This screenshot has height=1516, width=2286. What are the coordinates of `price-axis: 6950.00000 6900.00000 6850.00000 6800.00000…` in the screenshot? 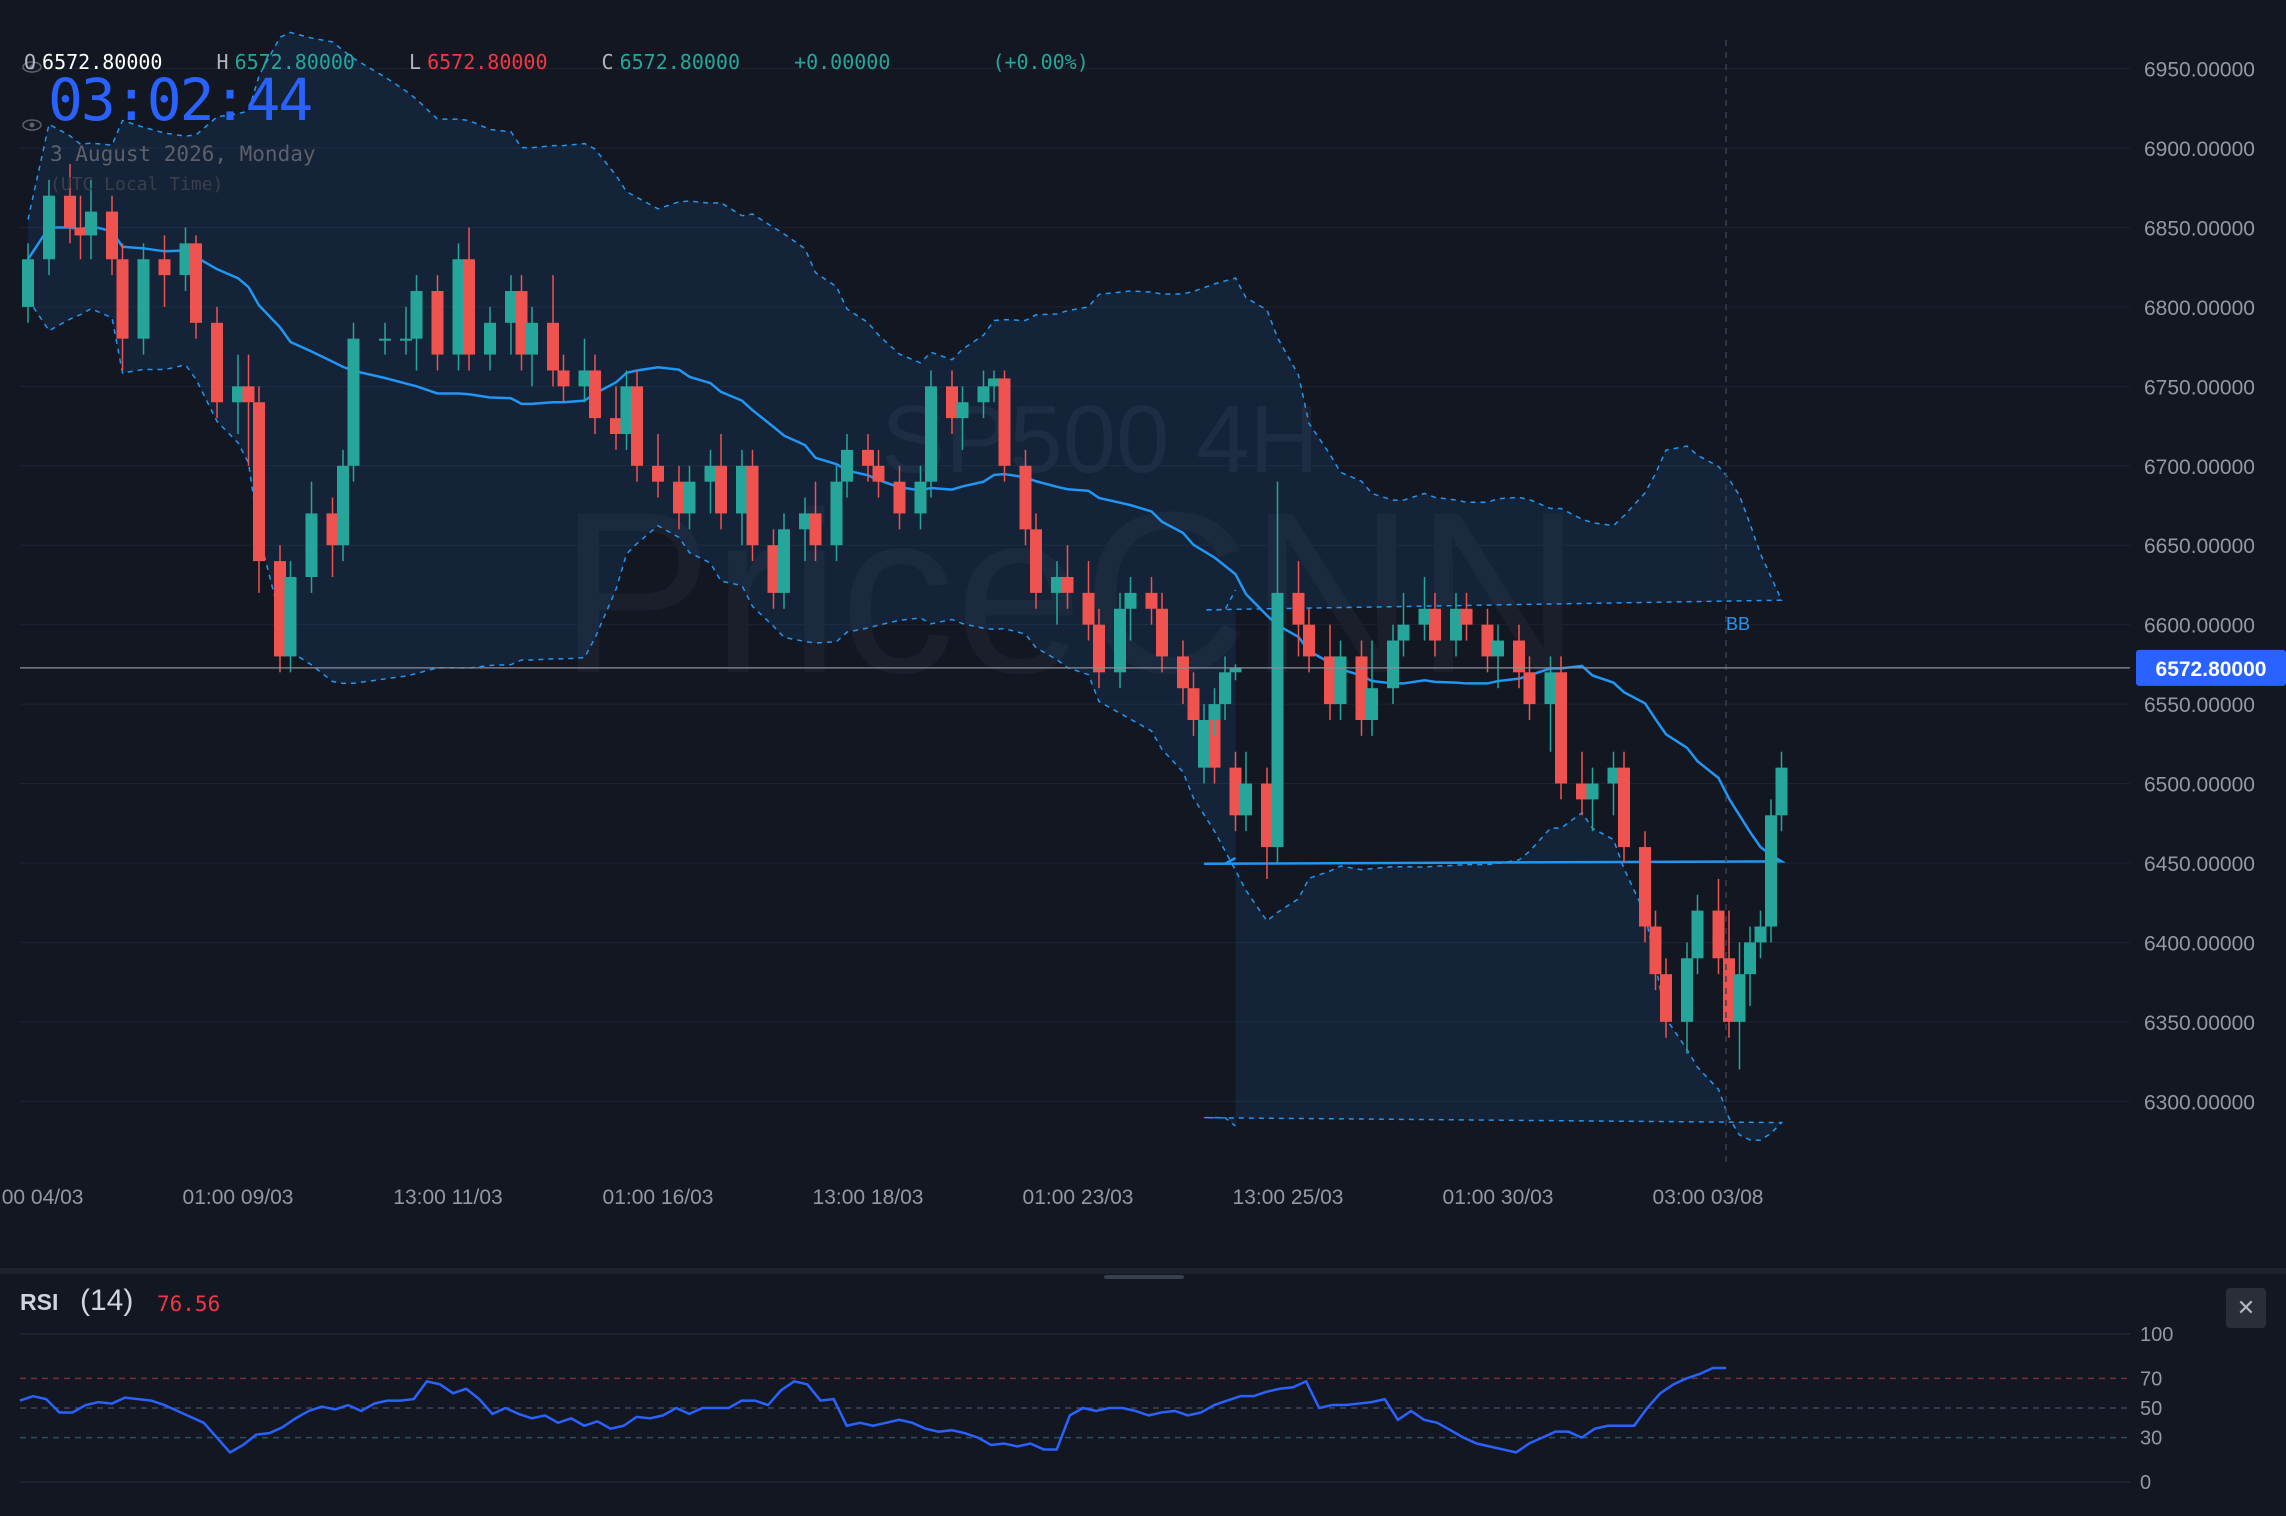 It's located at (2199, 587).